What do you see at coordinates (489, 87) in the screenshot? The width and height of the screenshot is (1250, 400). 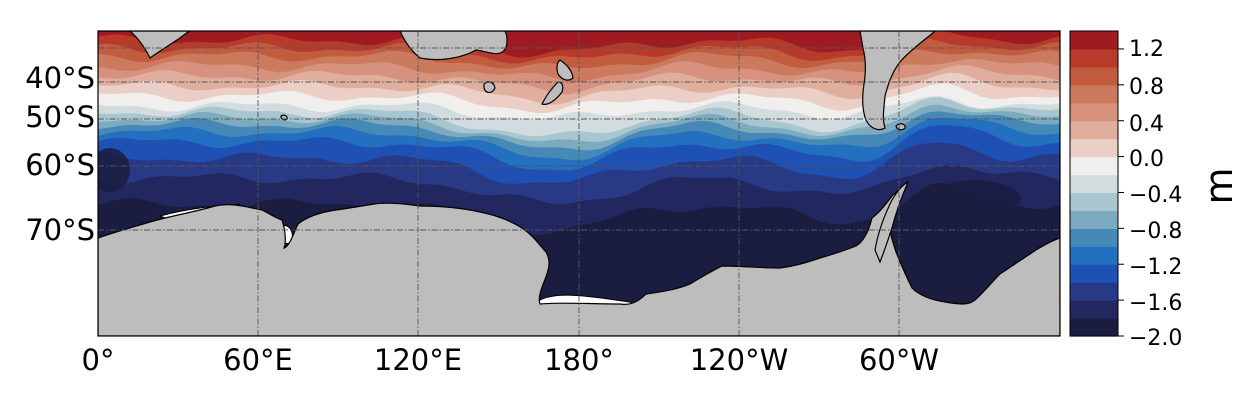 I see `tasmania-island` at bounding box center [489, 87].